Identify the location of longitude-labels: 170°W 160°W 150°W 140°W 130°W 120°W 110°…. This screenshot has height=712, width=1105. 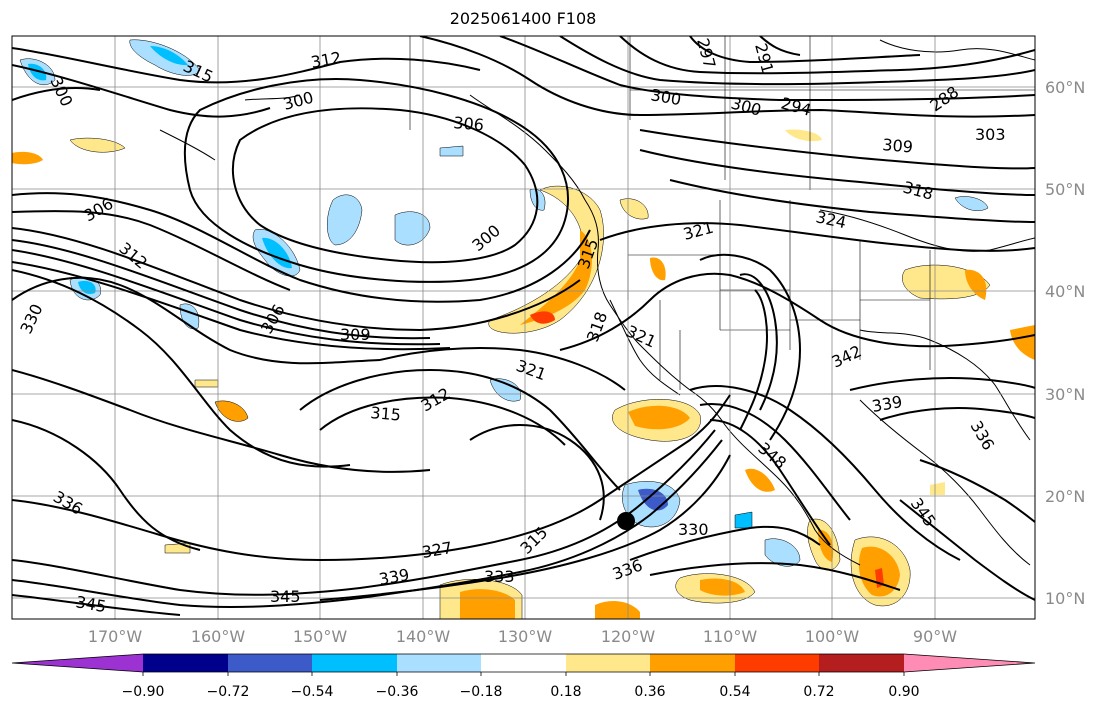
(522, 636).